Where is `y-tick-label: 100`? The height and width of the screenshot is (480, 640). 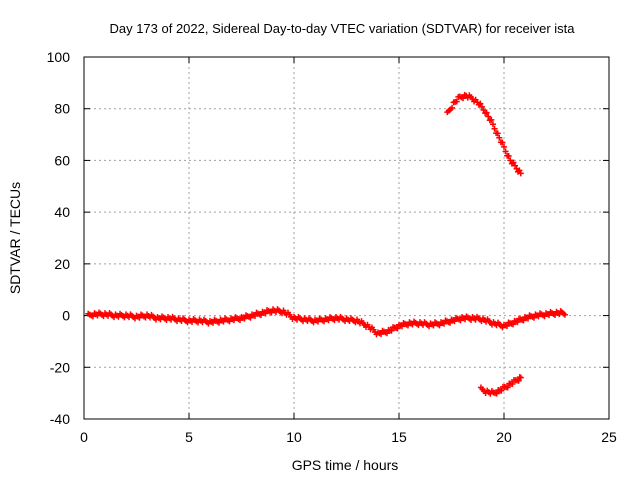 y-tick-label: 100 is located at coordinates (59, 57).